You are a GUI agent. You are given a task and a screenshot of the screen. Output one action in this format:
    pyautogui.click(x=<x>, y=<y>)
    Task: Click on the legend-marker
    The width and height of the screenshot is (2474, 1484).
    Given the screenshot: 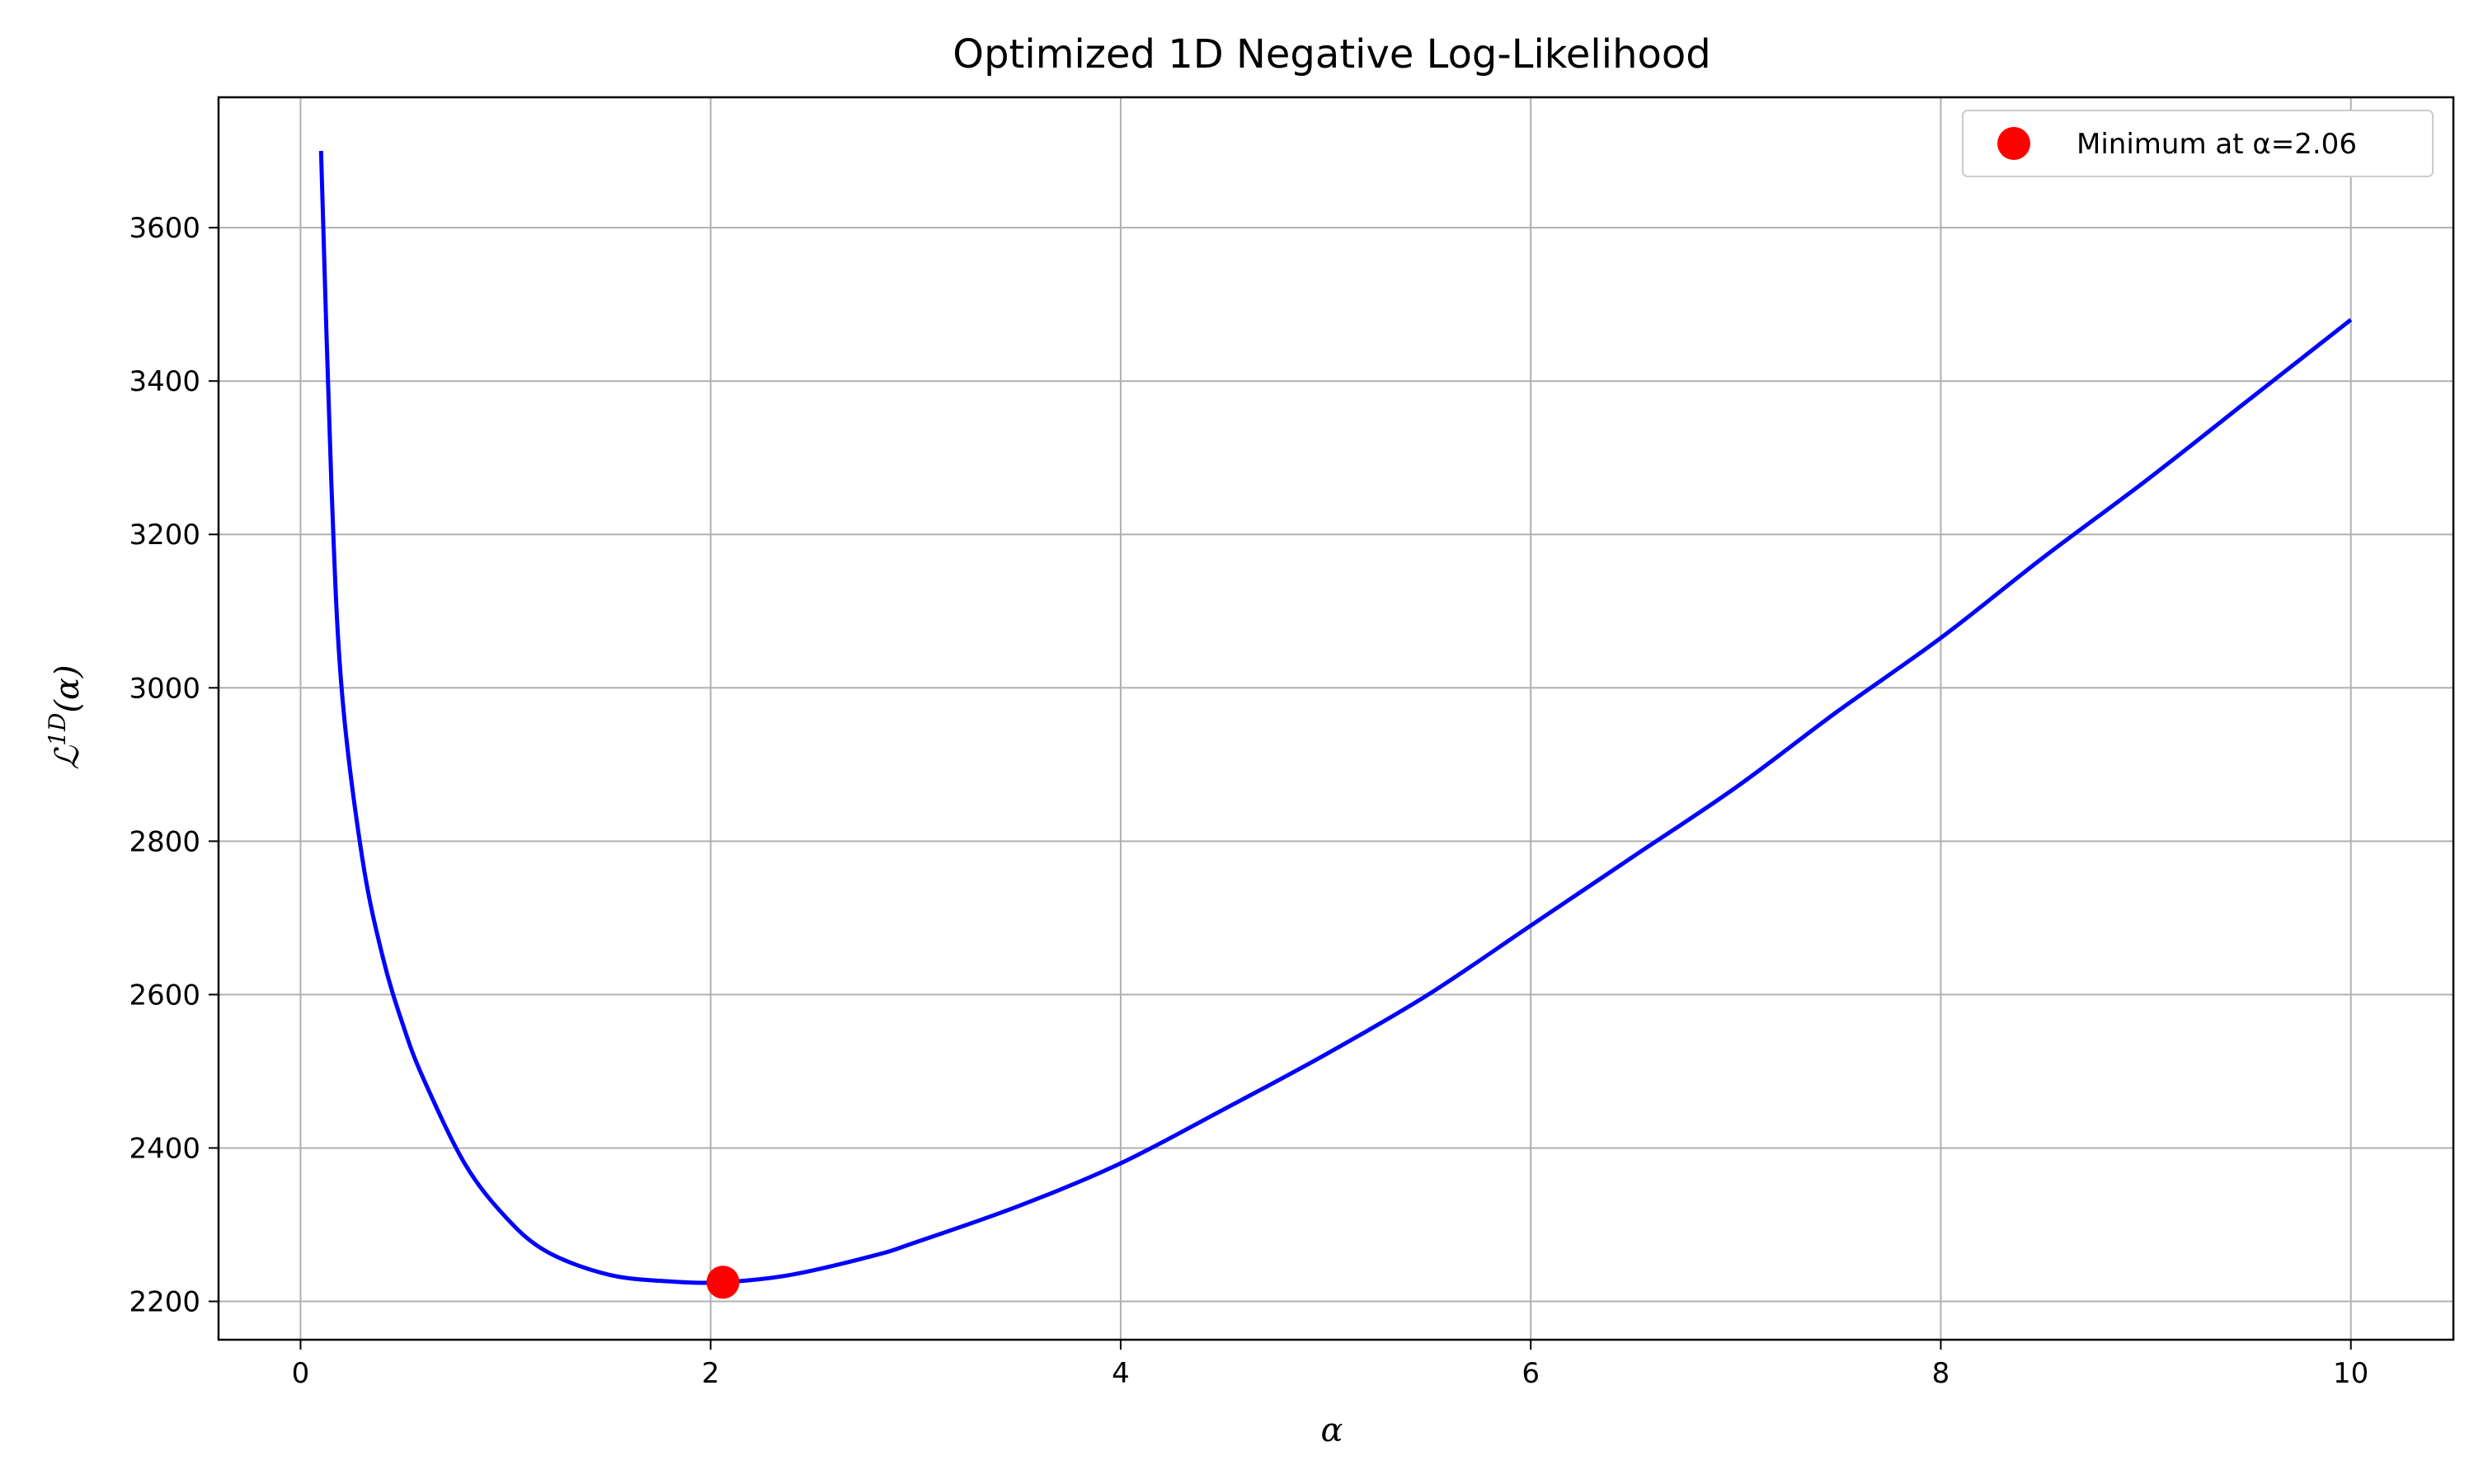 What is the action you would take?
    pyautogui.click(x=2013, y=143)
    